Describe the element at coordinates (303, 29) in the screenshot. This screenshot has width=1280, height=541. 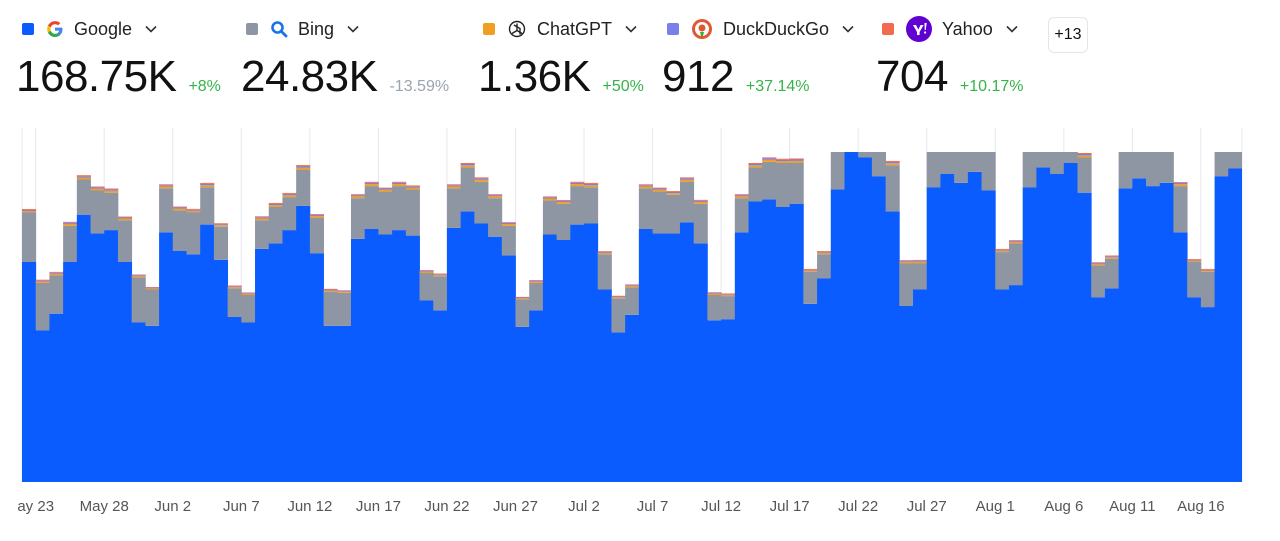
I see `legend-entry: Bing` at that location.